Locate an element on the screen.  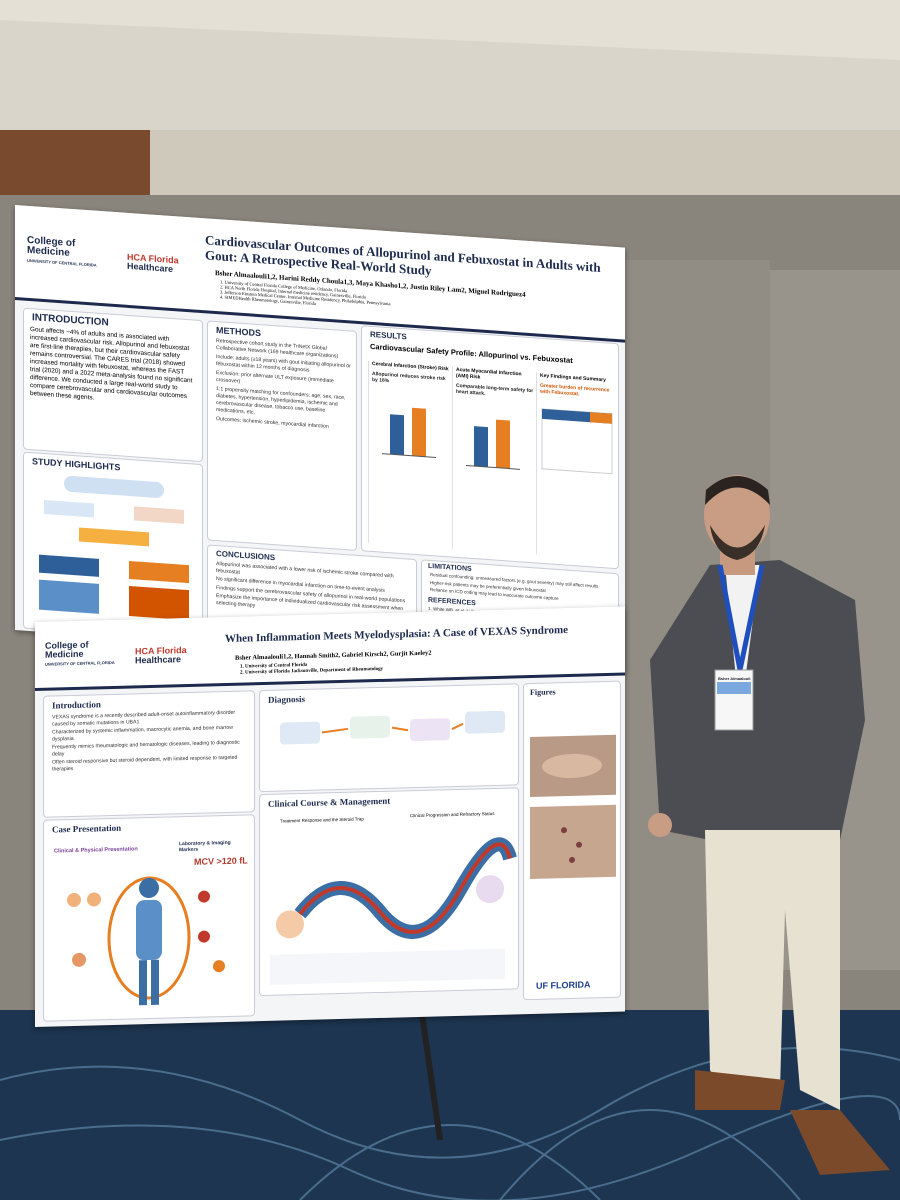
highlights-box: STUDY HIGHLIGHTS is located at coordinates (113, 546).